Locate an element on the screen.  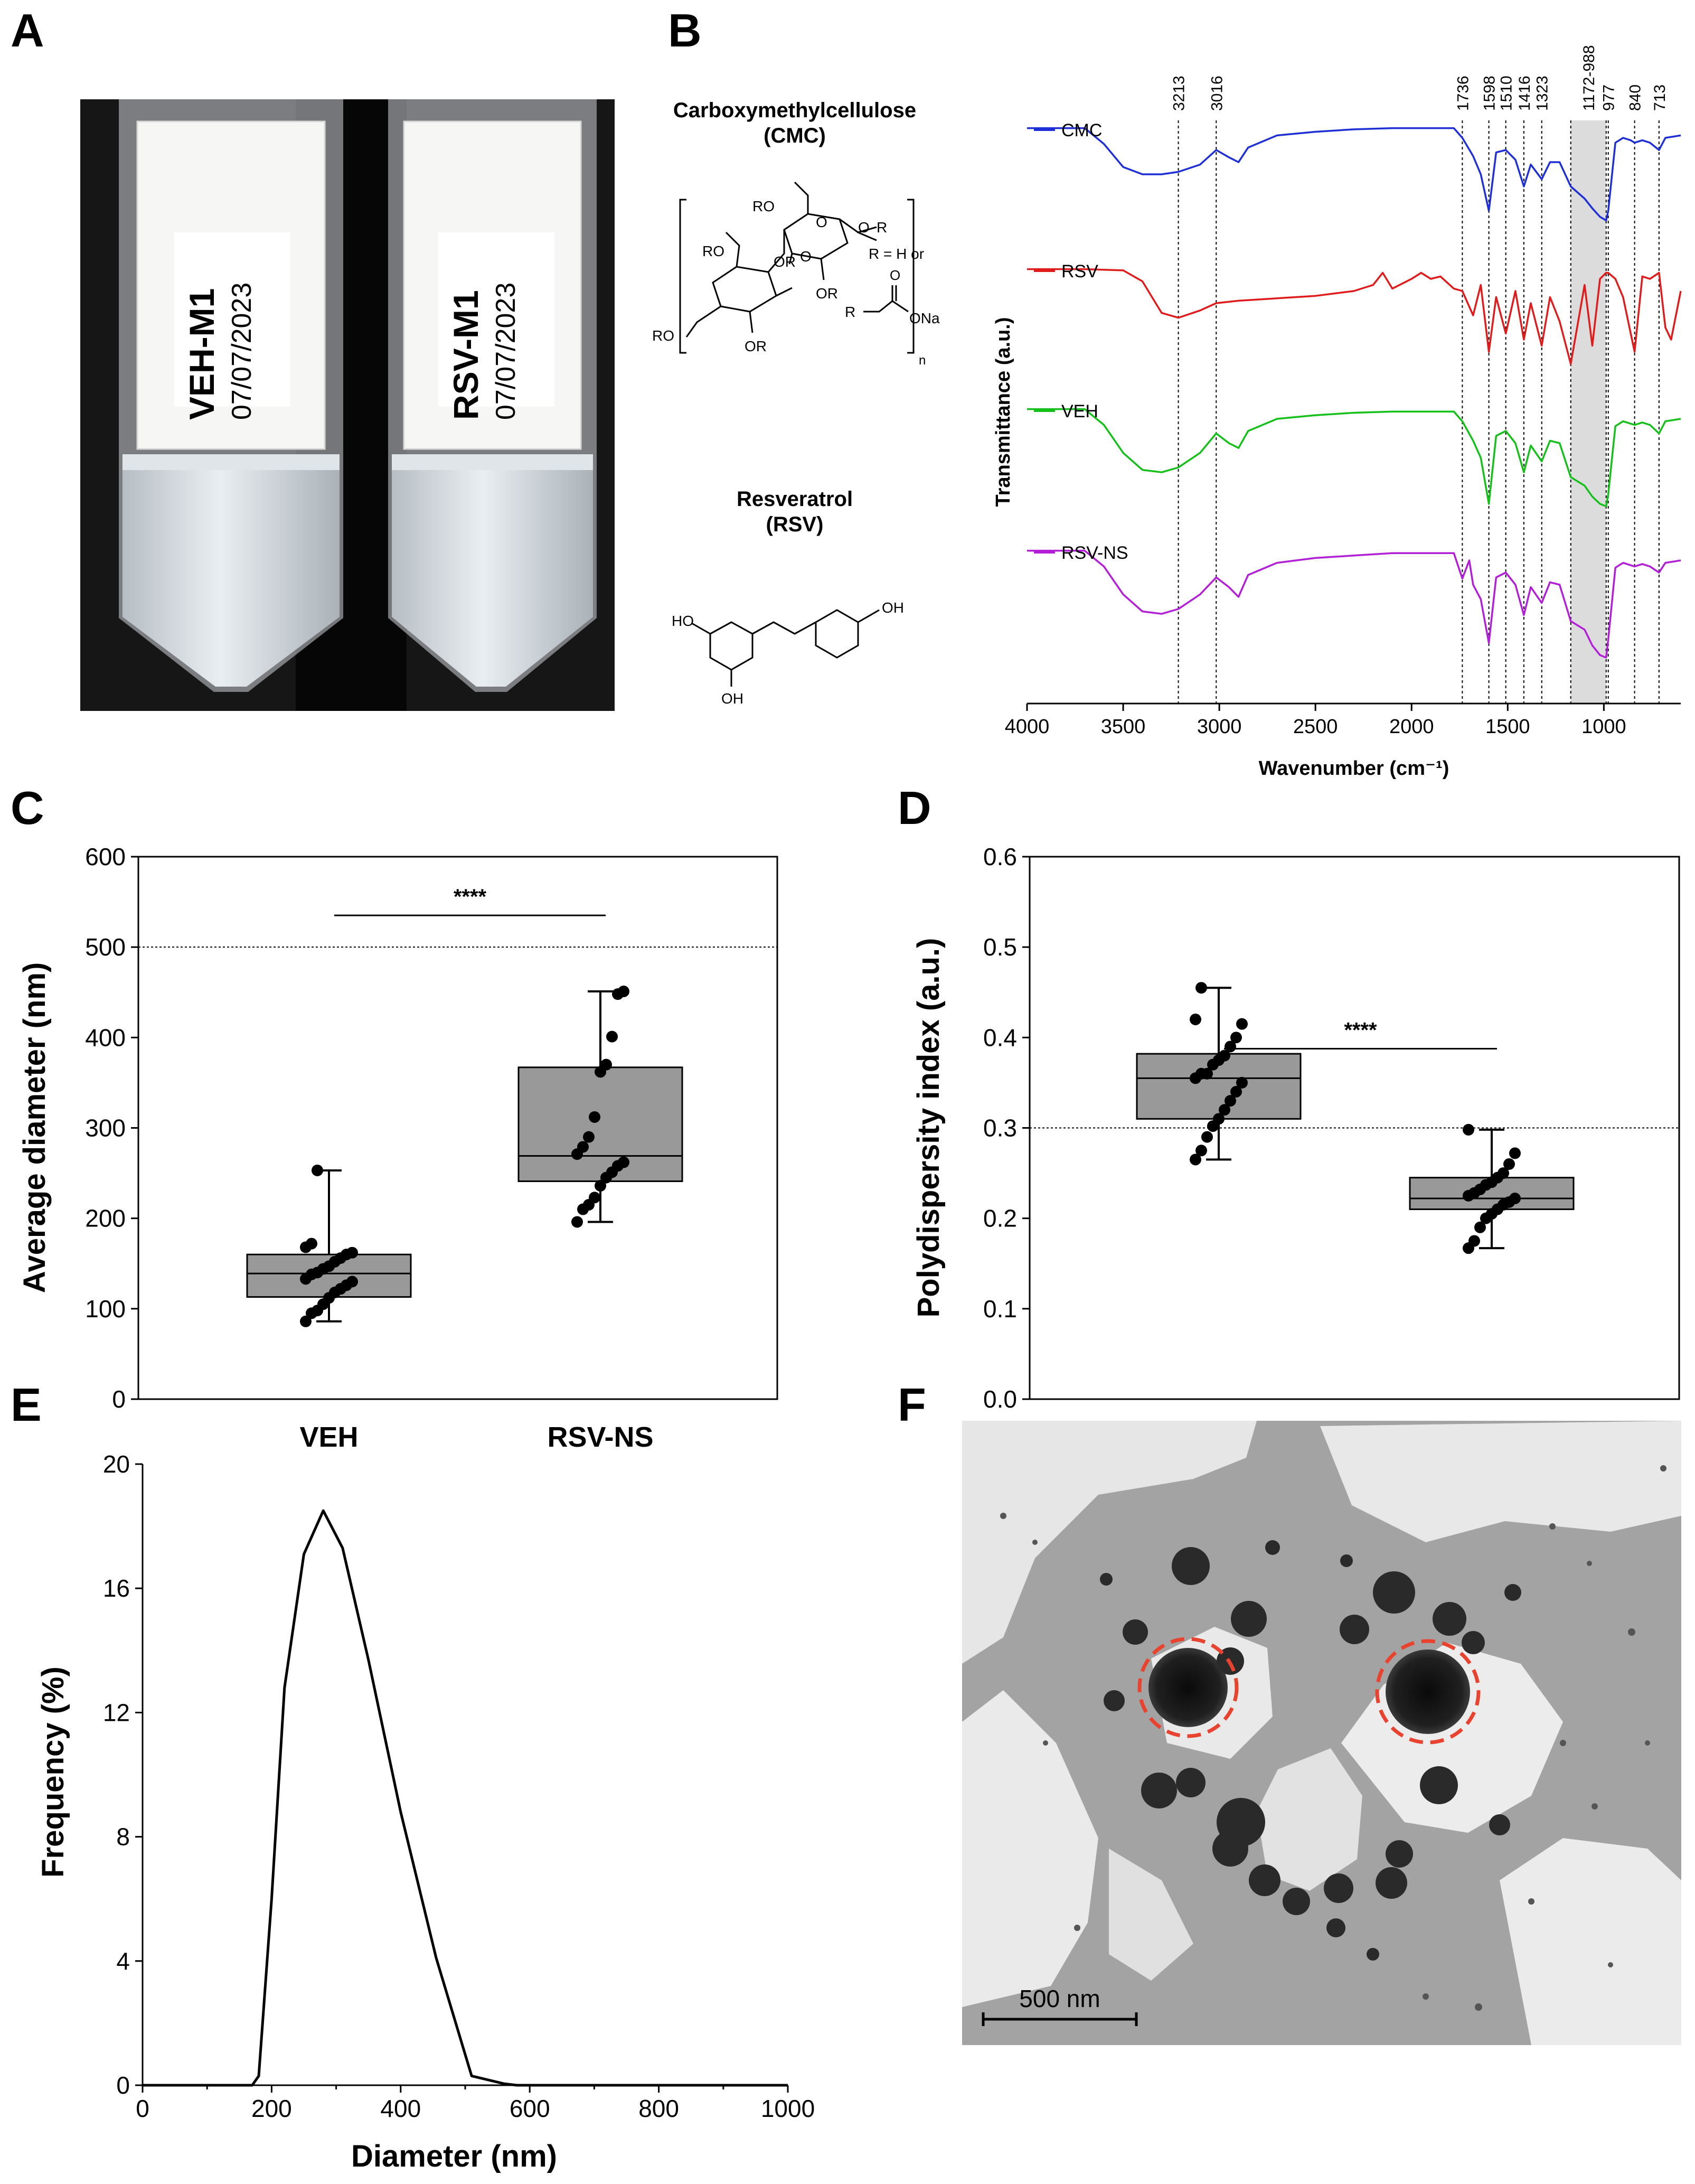
cmc-atom-ro-3: RO is located at coordinates (663, 335).